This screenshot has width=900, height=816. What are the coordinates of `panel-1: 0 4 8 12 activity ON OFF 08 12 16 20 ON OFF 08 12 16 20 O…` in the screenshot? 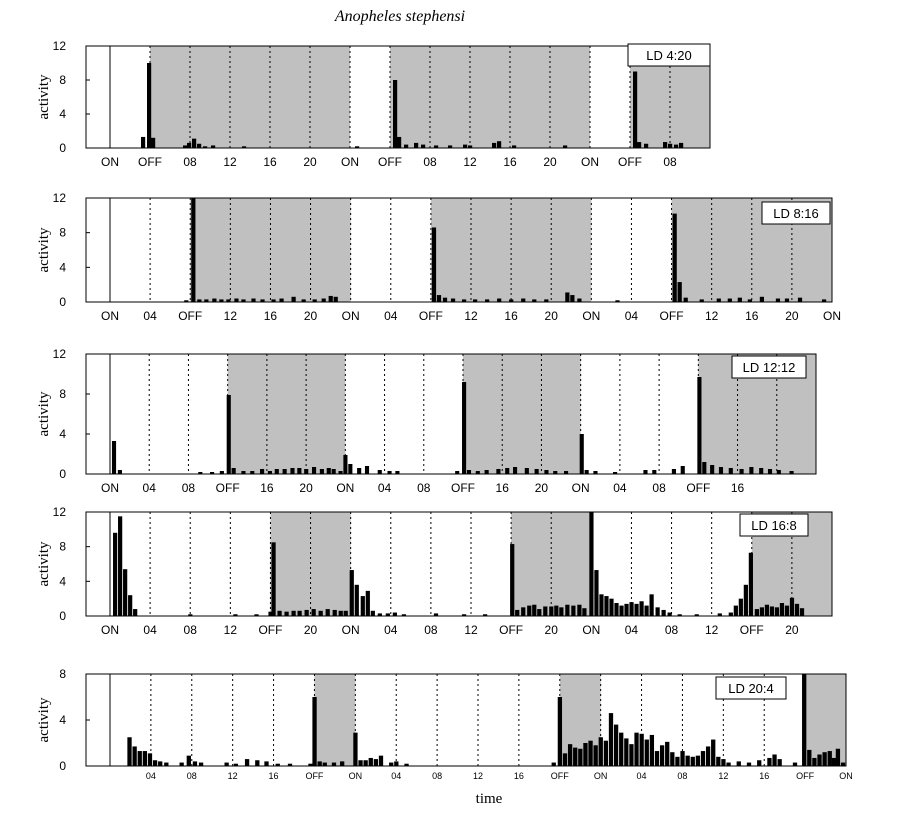 It's located at (373, 104).